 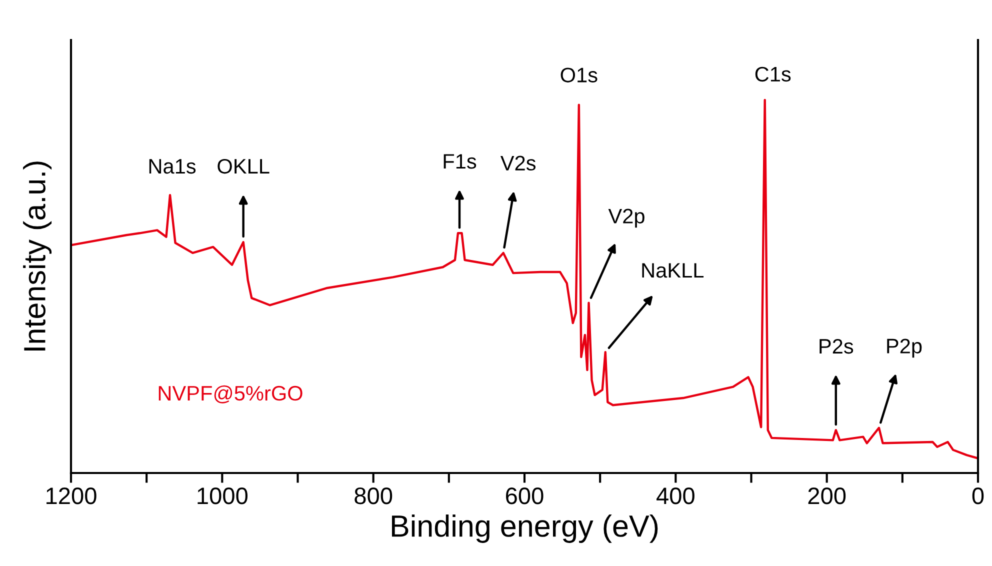 What do you see at coordinates (460, 161) in the screenshot?
I see `annotation: F1s` at bounding box center [460, 161].